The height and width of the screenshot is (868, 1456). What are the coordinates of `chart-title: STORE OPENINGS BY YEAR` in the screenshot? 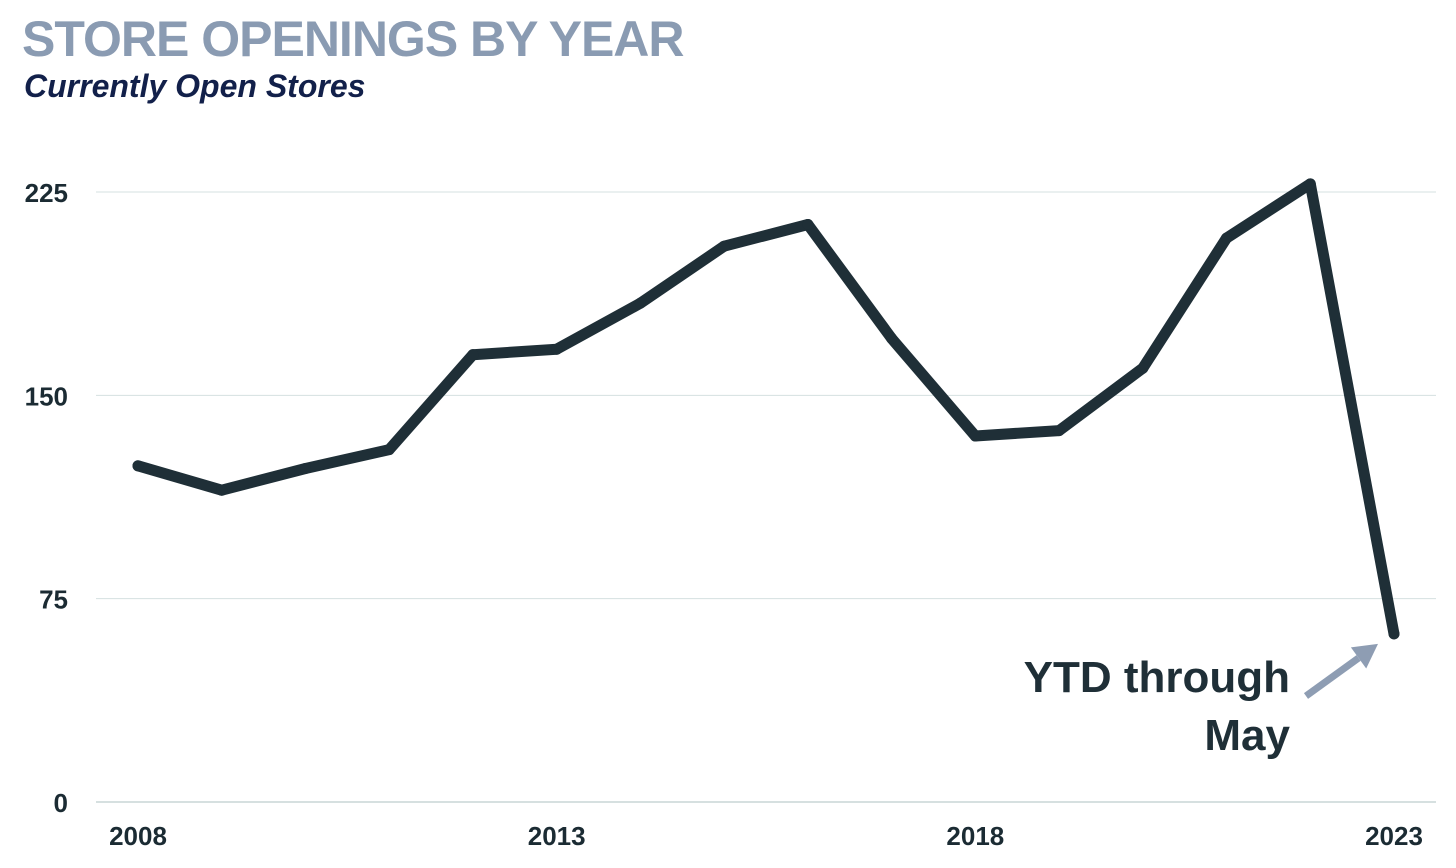 It's located at (353, 39).